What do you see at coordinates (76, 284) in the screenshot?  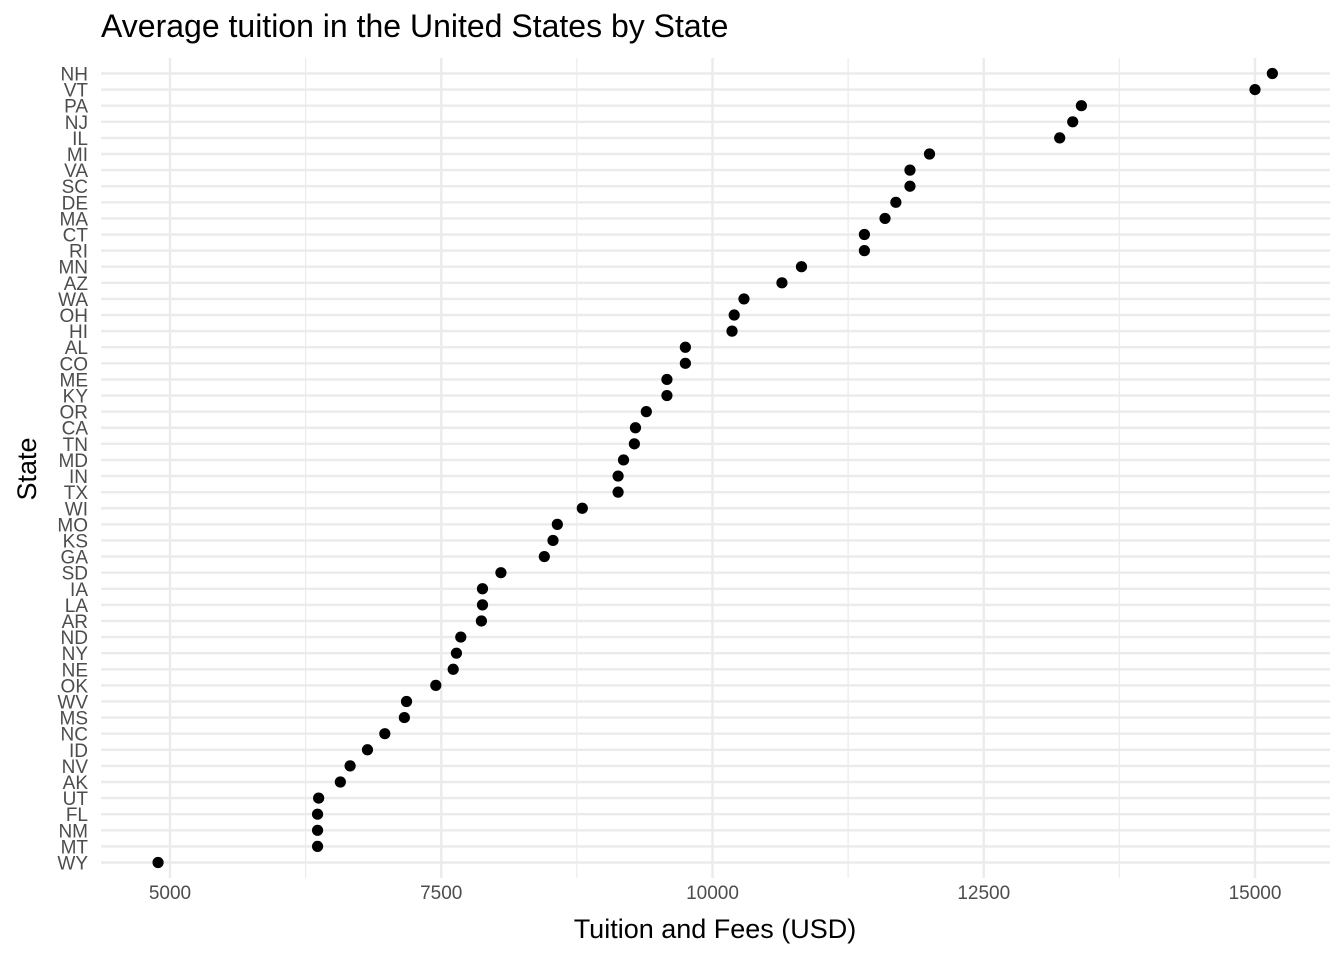 I see `y-tick-label: AZ` at bounding box center [76, 284].